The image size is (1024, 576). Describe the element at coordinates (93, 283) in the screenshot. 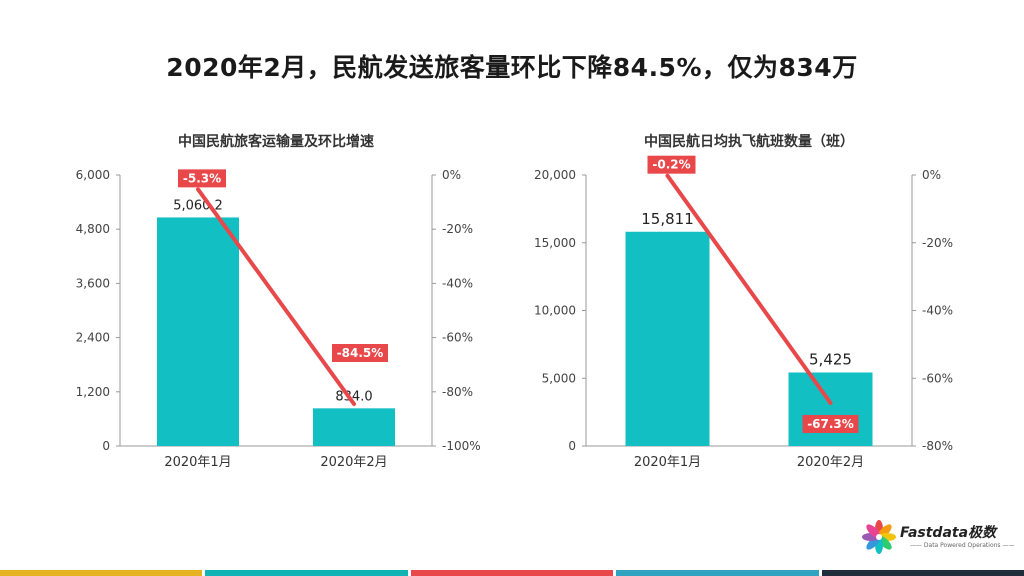

I see `y-tick-label: 3,600` at that location.